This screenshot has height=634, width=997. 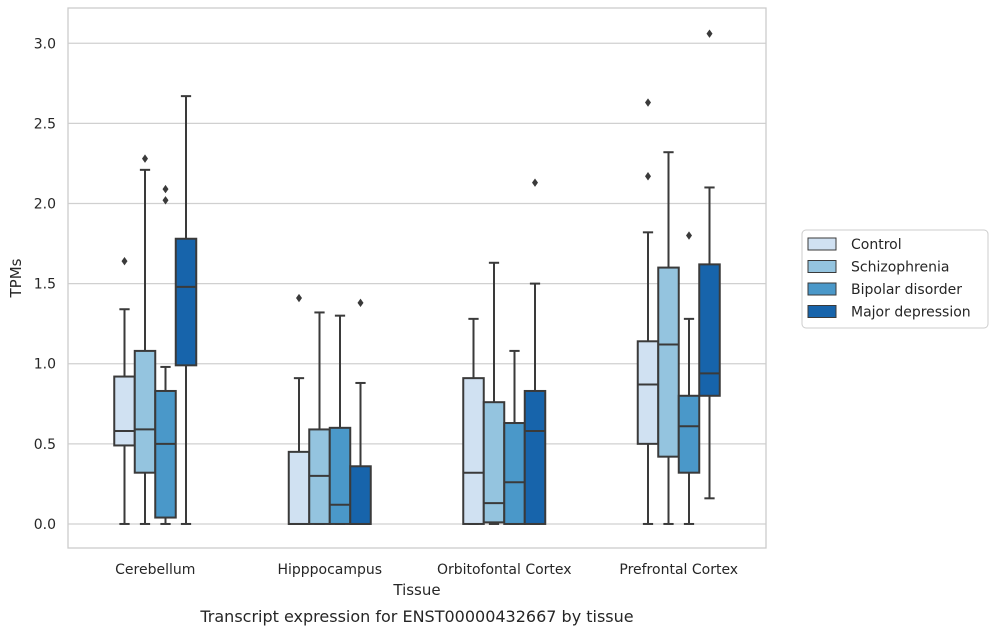 What do you see at coordinates (900, 268) in the screenshot?
I see `legend-label: Schizophrenia` at bounding box center [900, 268].